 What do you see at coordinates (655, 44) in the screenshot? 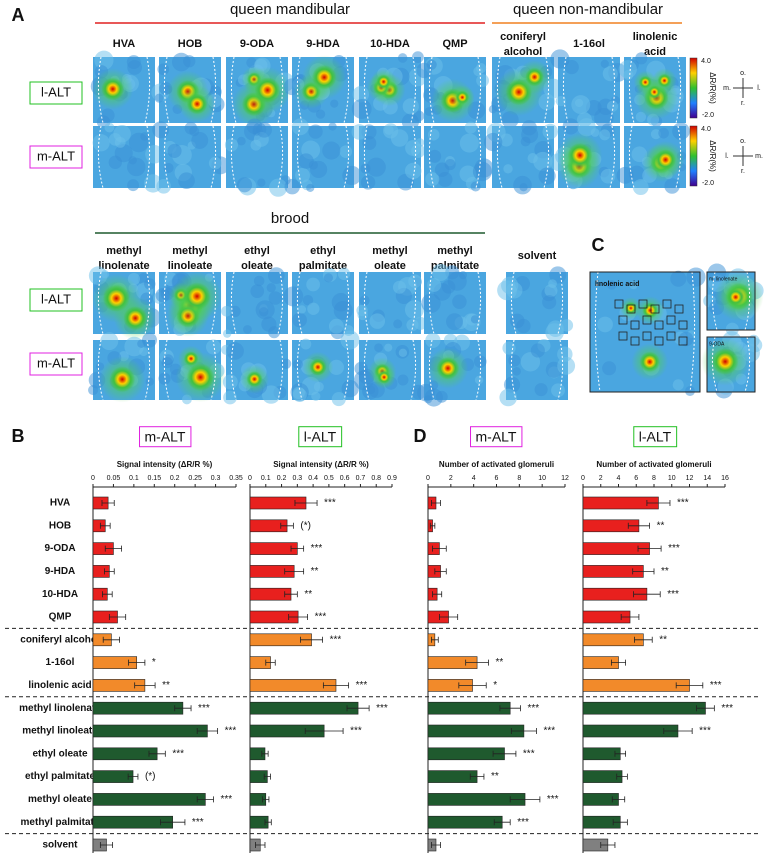
I see `column-label: linolenic acid` at bounding box center [655, 44].